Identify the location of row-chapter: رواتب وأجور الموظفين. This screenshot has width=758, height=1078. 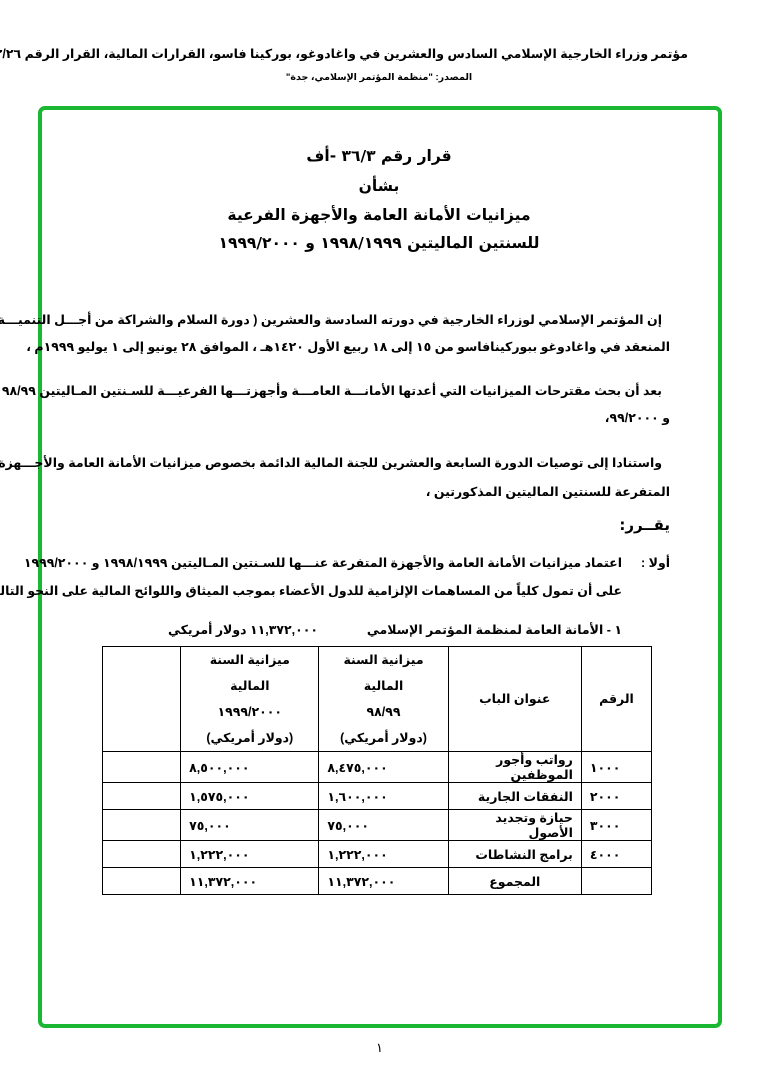
(514, 767).